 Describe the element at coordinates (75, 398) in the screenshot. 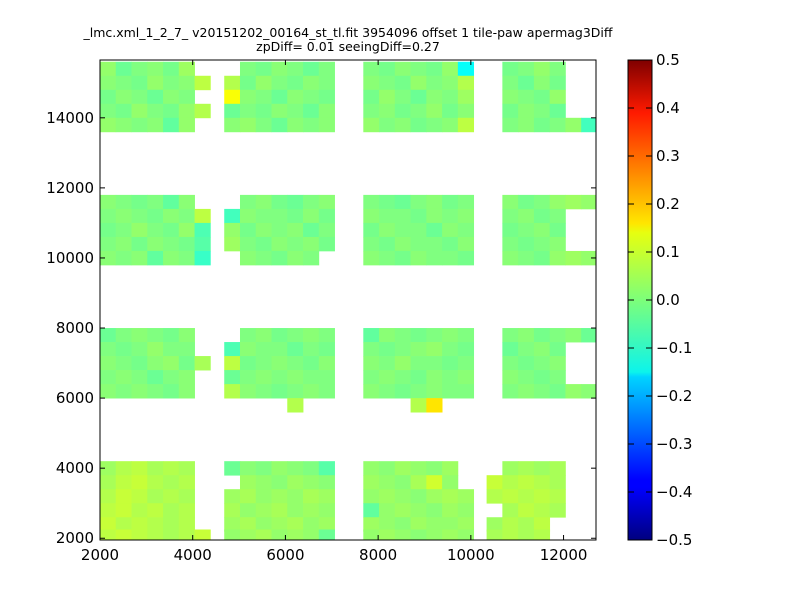

I see `y-tick-label: 6000` at that location.